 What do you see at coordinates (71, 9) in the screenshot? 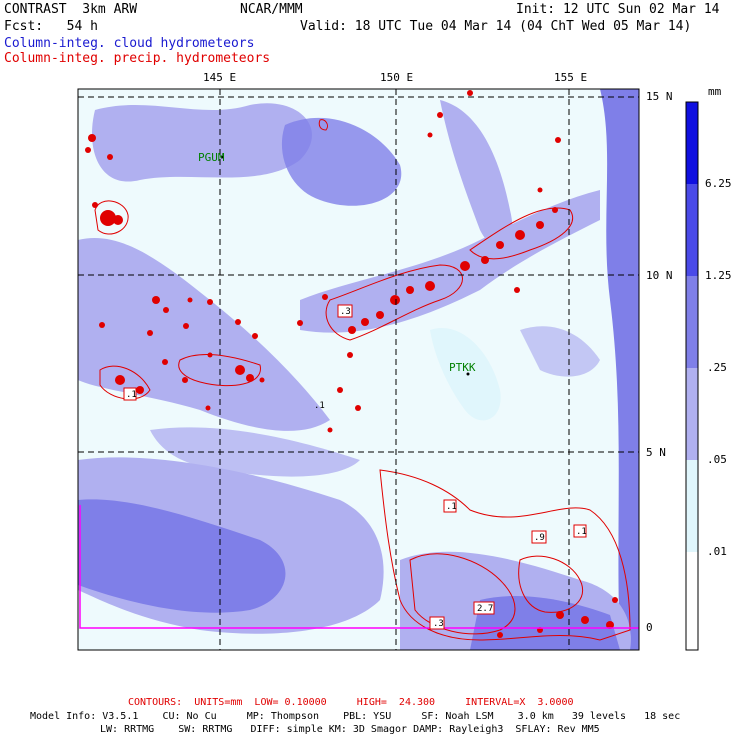
I see `model-title: CONTRAST 3km ARW` at bounding box center [71, 9].